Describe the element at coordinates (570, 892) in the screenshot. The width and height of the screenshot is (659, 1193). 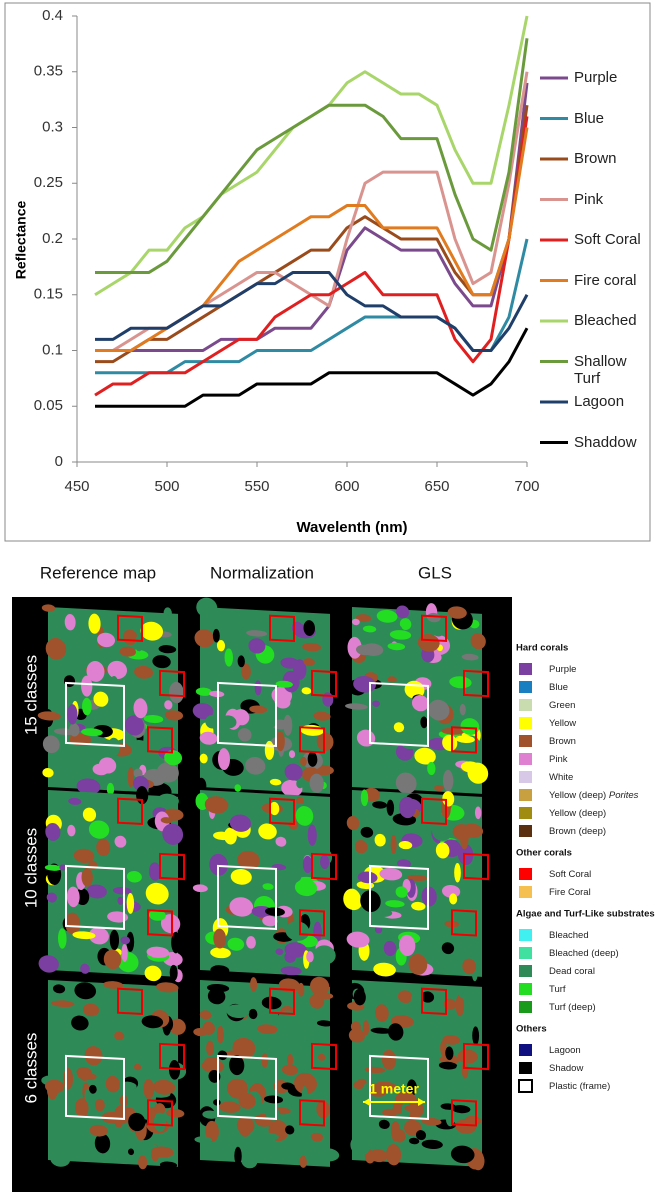
I see `legend-label: Fire Coral` at that location.